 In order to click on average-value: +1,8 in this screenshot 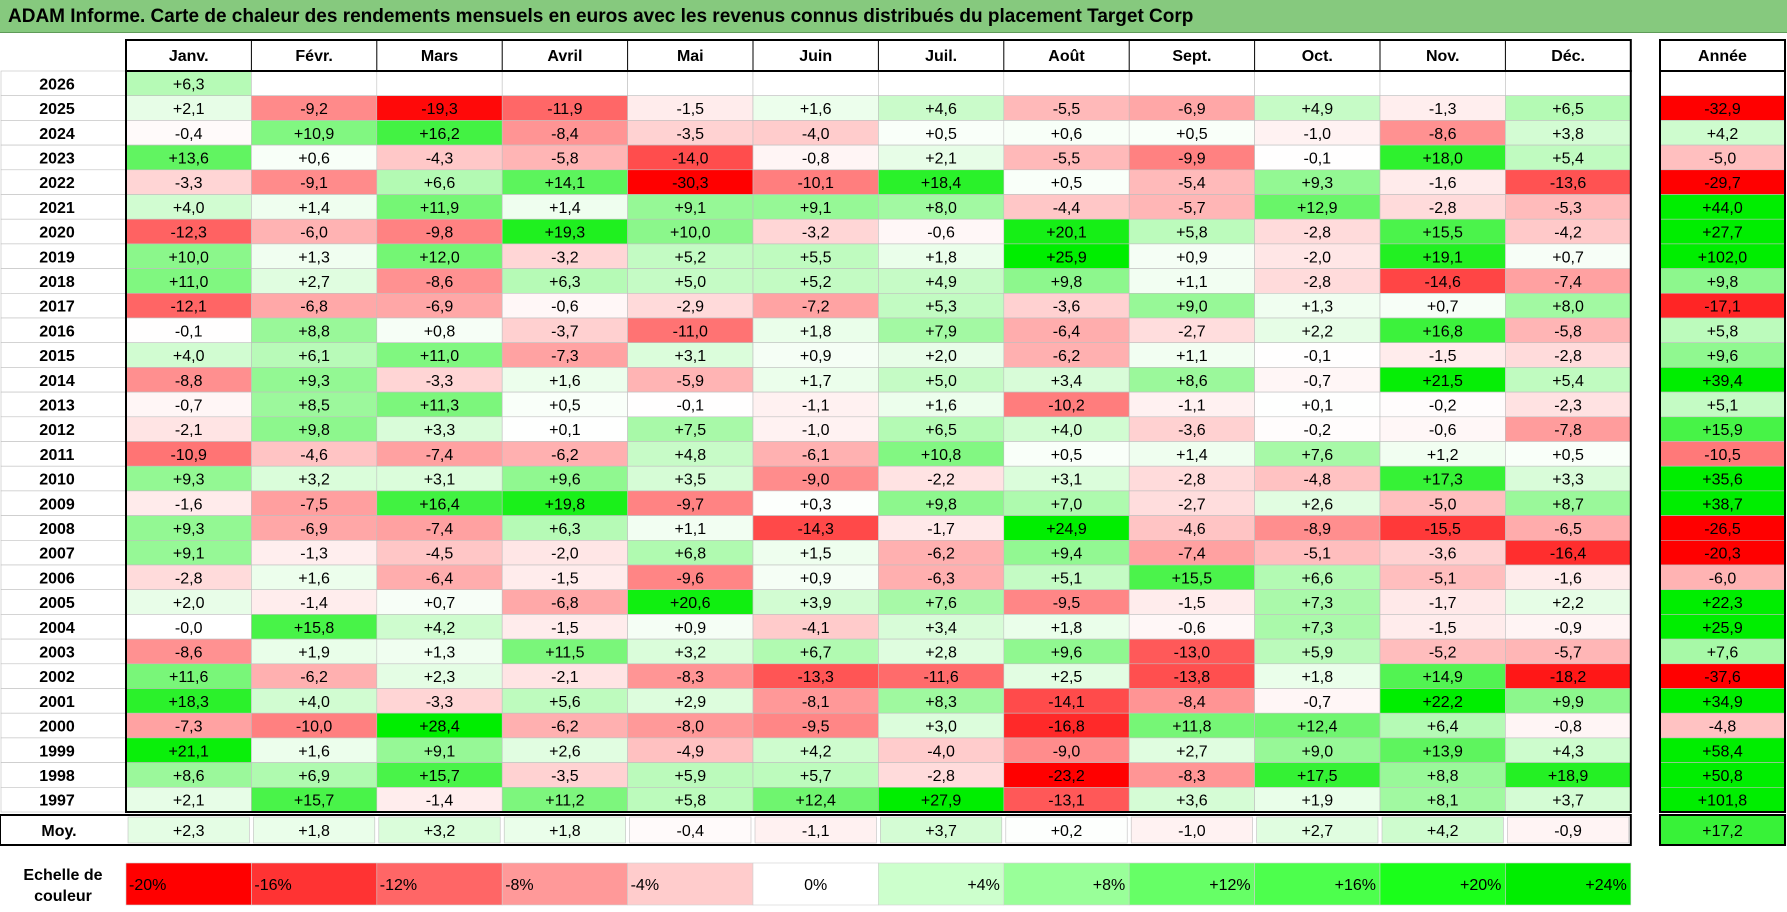, I will do `click(314, 831)`.